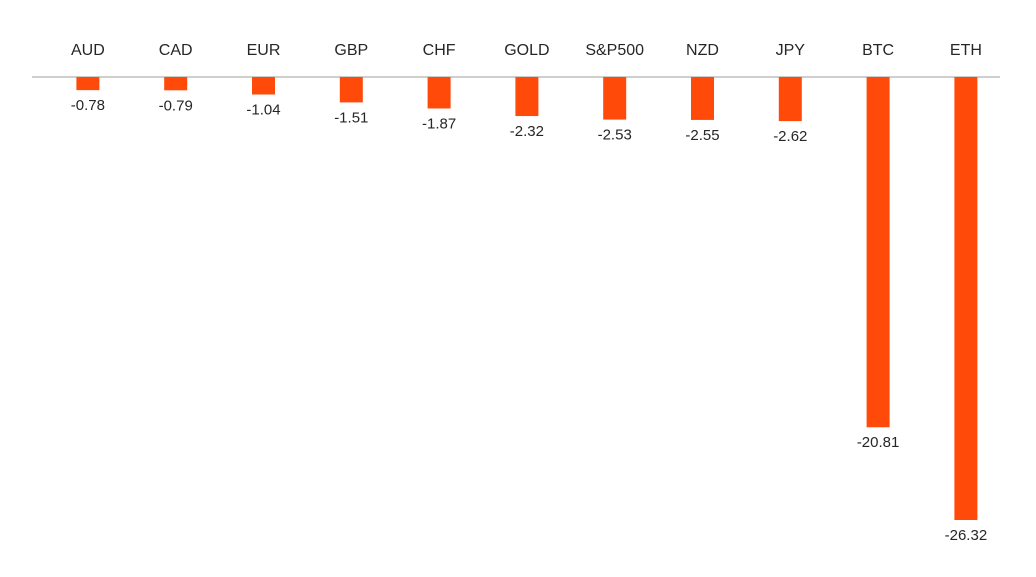  What do you see at coordinates (615, 135) in the screenshot?
I see `value-label: -2.53` at bounding box center [615, 135].